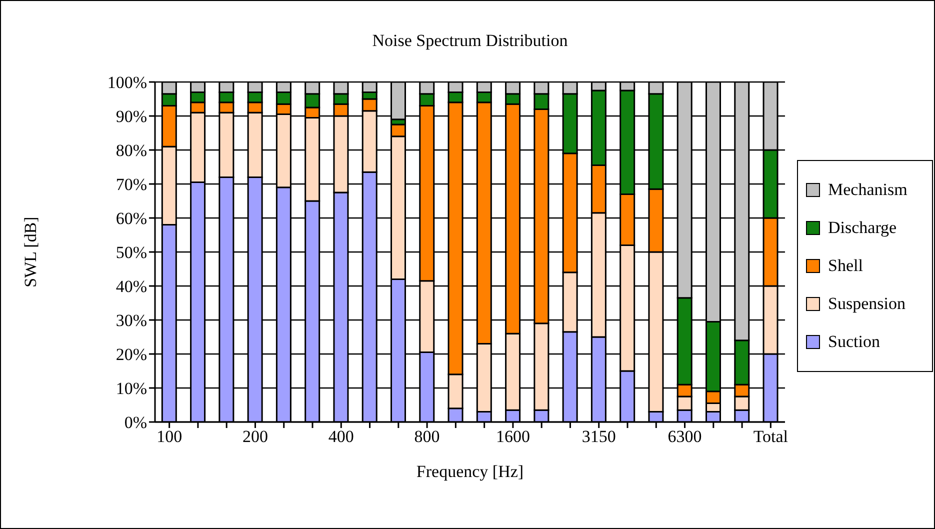 This screenshot has height=529, width=935. Describe the element at coordinates (131, 116) in the screenshot. I see `y-tick-label: 90%` at that location.